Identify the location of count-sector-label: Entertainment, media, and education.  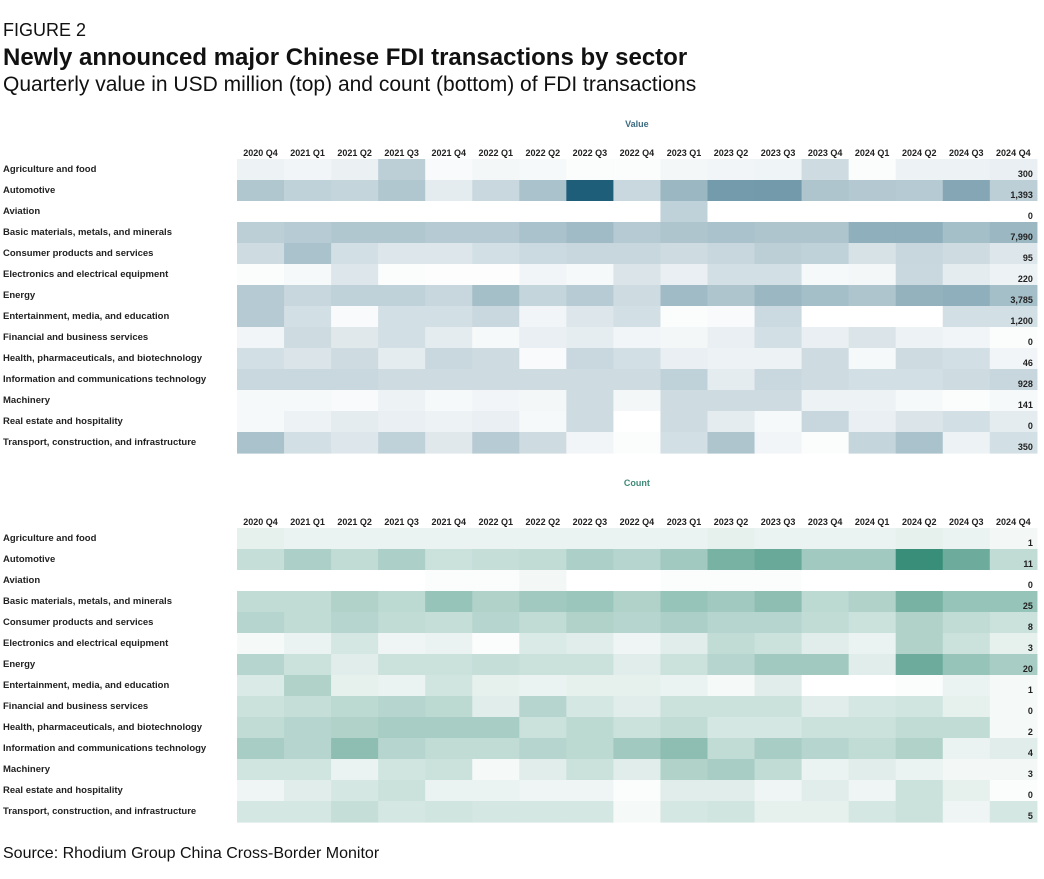
(86, 685).